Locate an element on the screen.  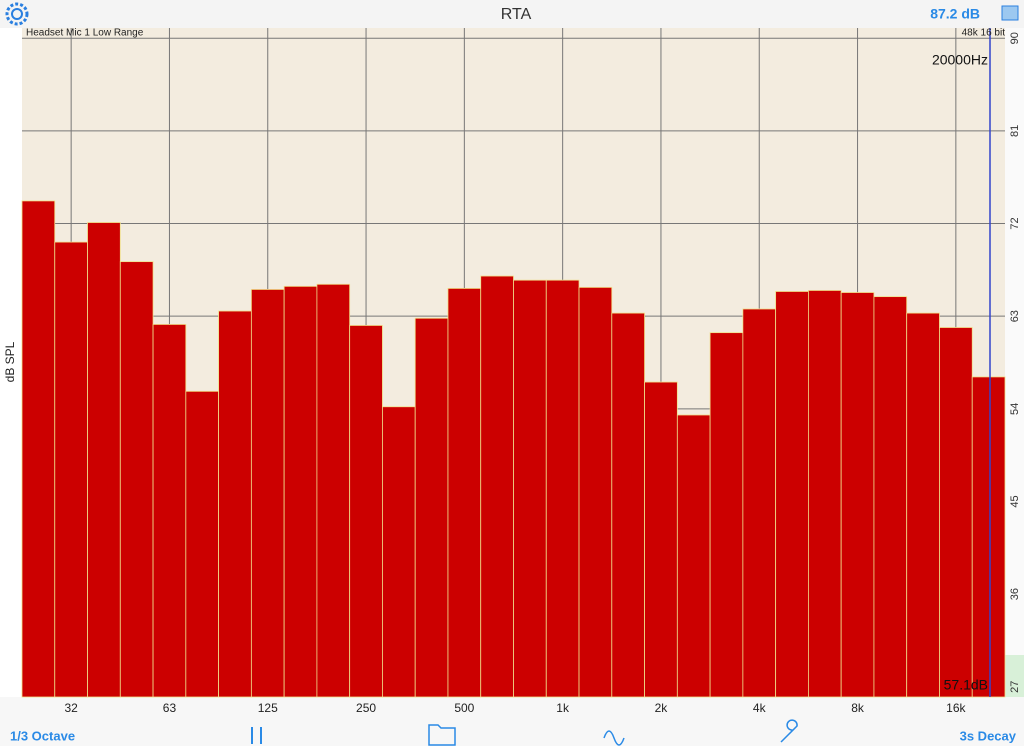
x-tick-label: 8k is located at coordinates (858, 708).